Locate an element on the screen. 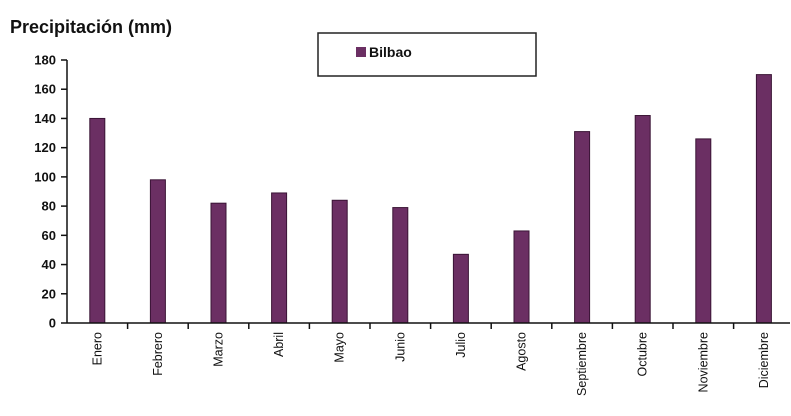  x-tick-label: Diciembre is located at coordinates (764, 360).